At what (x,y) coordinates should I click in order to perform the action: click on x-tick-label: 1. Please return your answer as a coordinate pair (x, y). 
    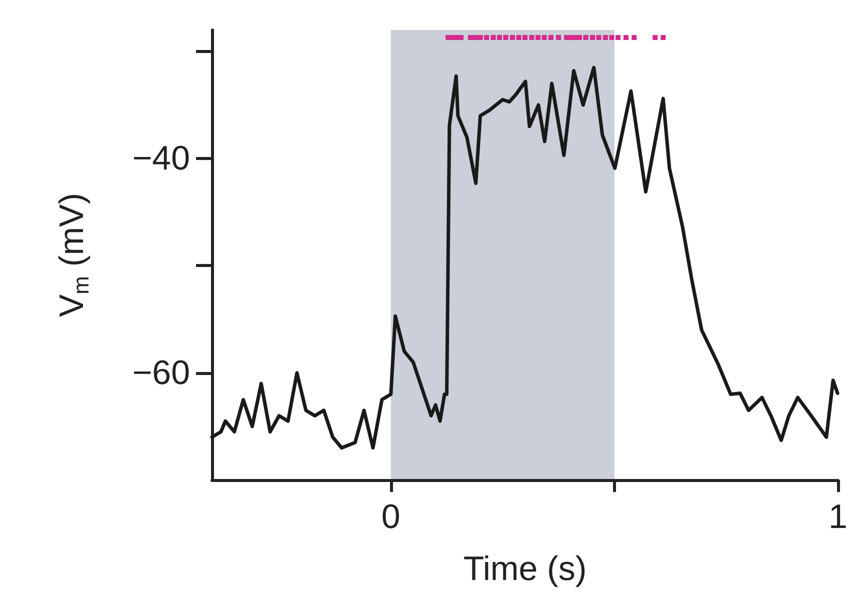
    Looking at the image, I should click on (838, 517).